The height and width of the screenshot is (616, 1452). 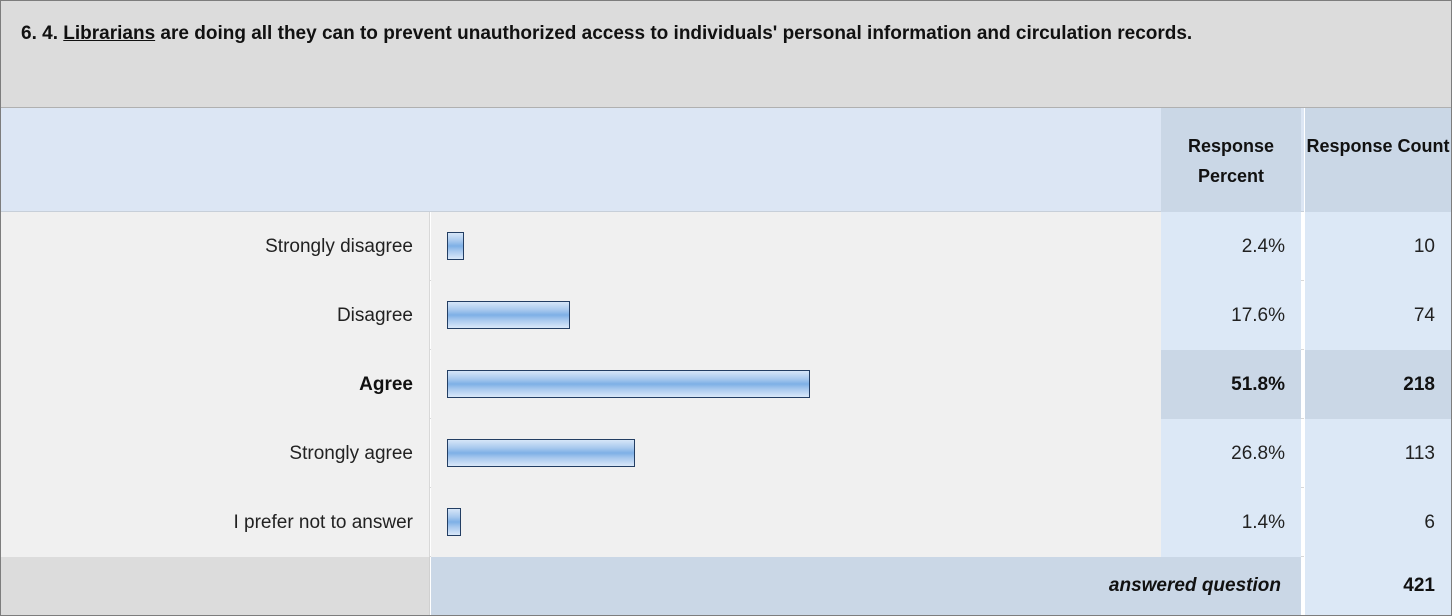 What do you see at coordinates (215, 315) in the screenshot?
I see `answer-label: Disagree` at bounding box center [215, 315].